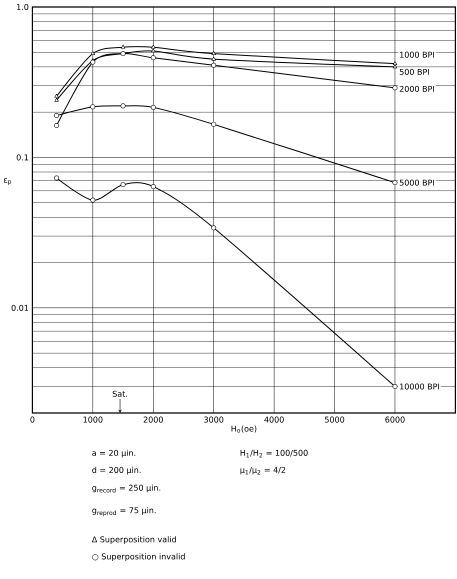 Image resolution: width=457 pixels, height=579 pixels. I want to click on text: g$_{record}$ = 250 μin., so click(126, 488).